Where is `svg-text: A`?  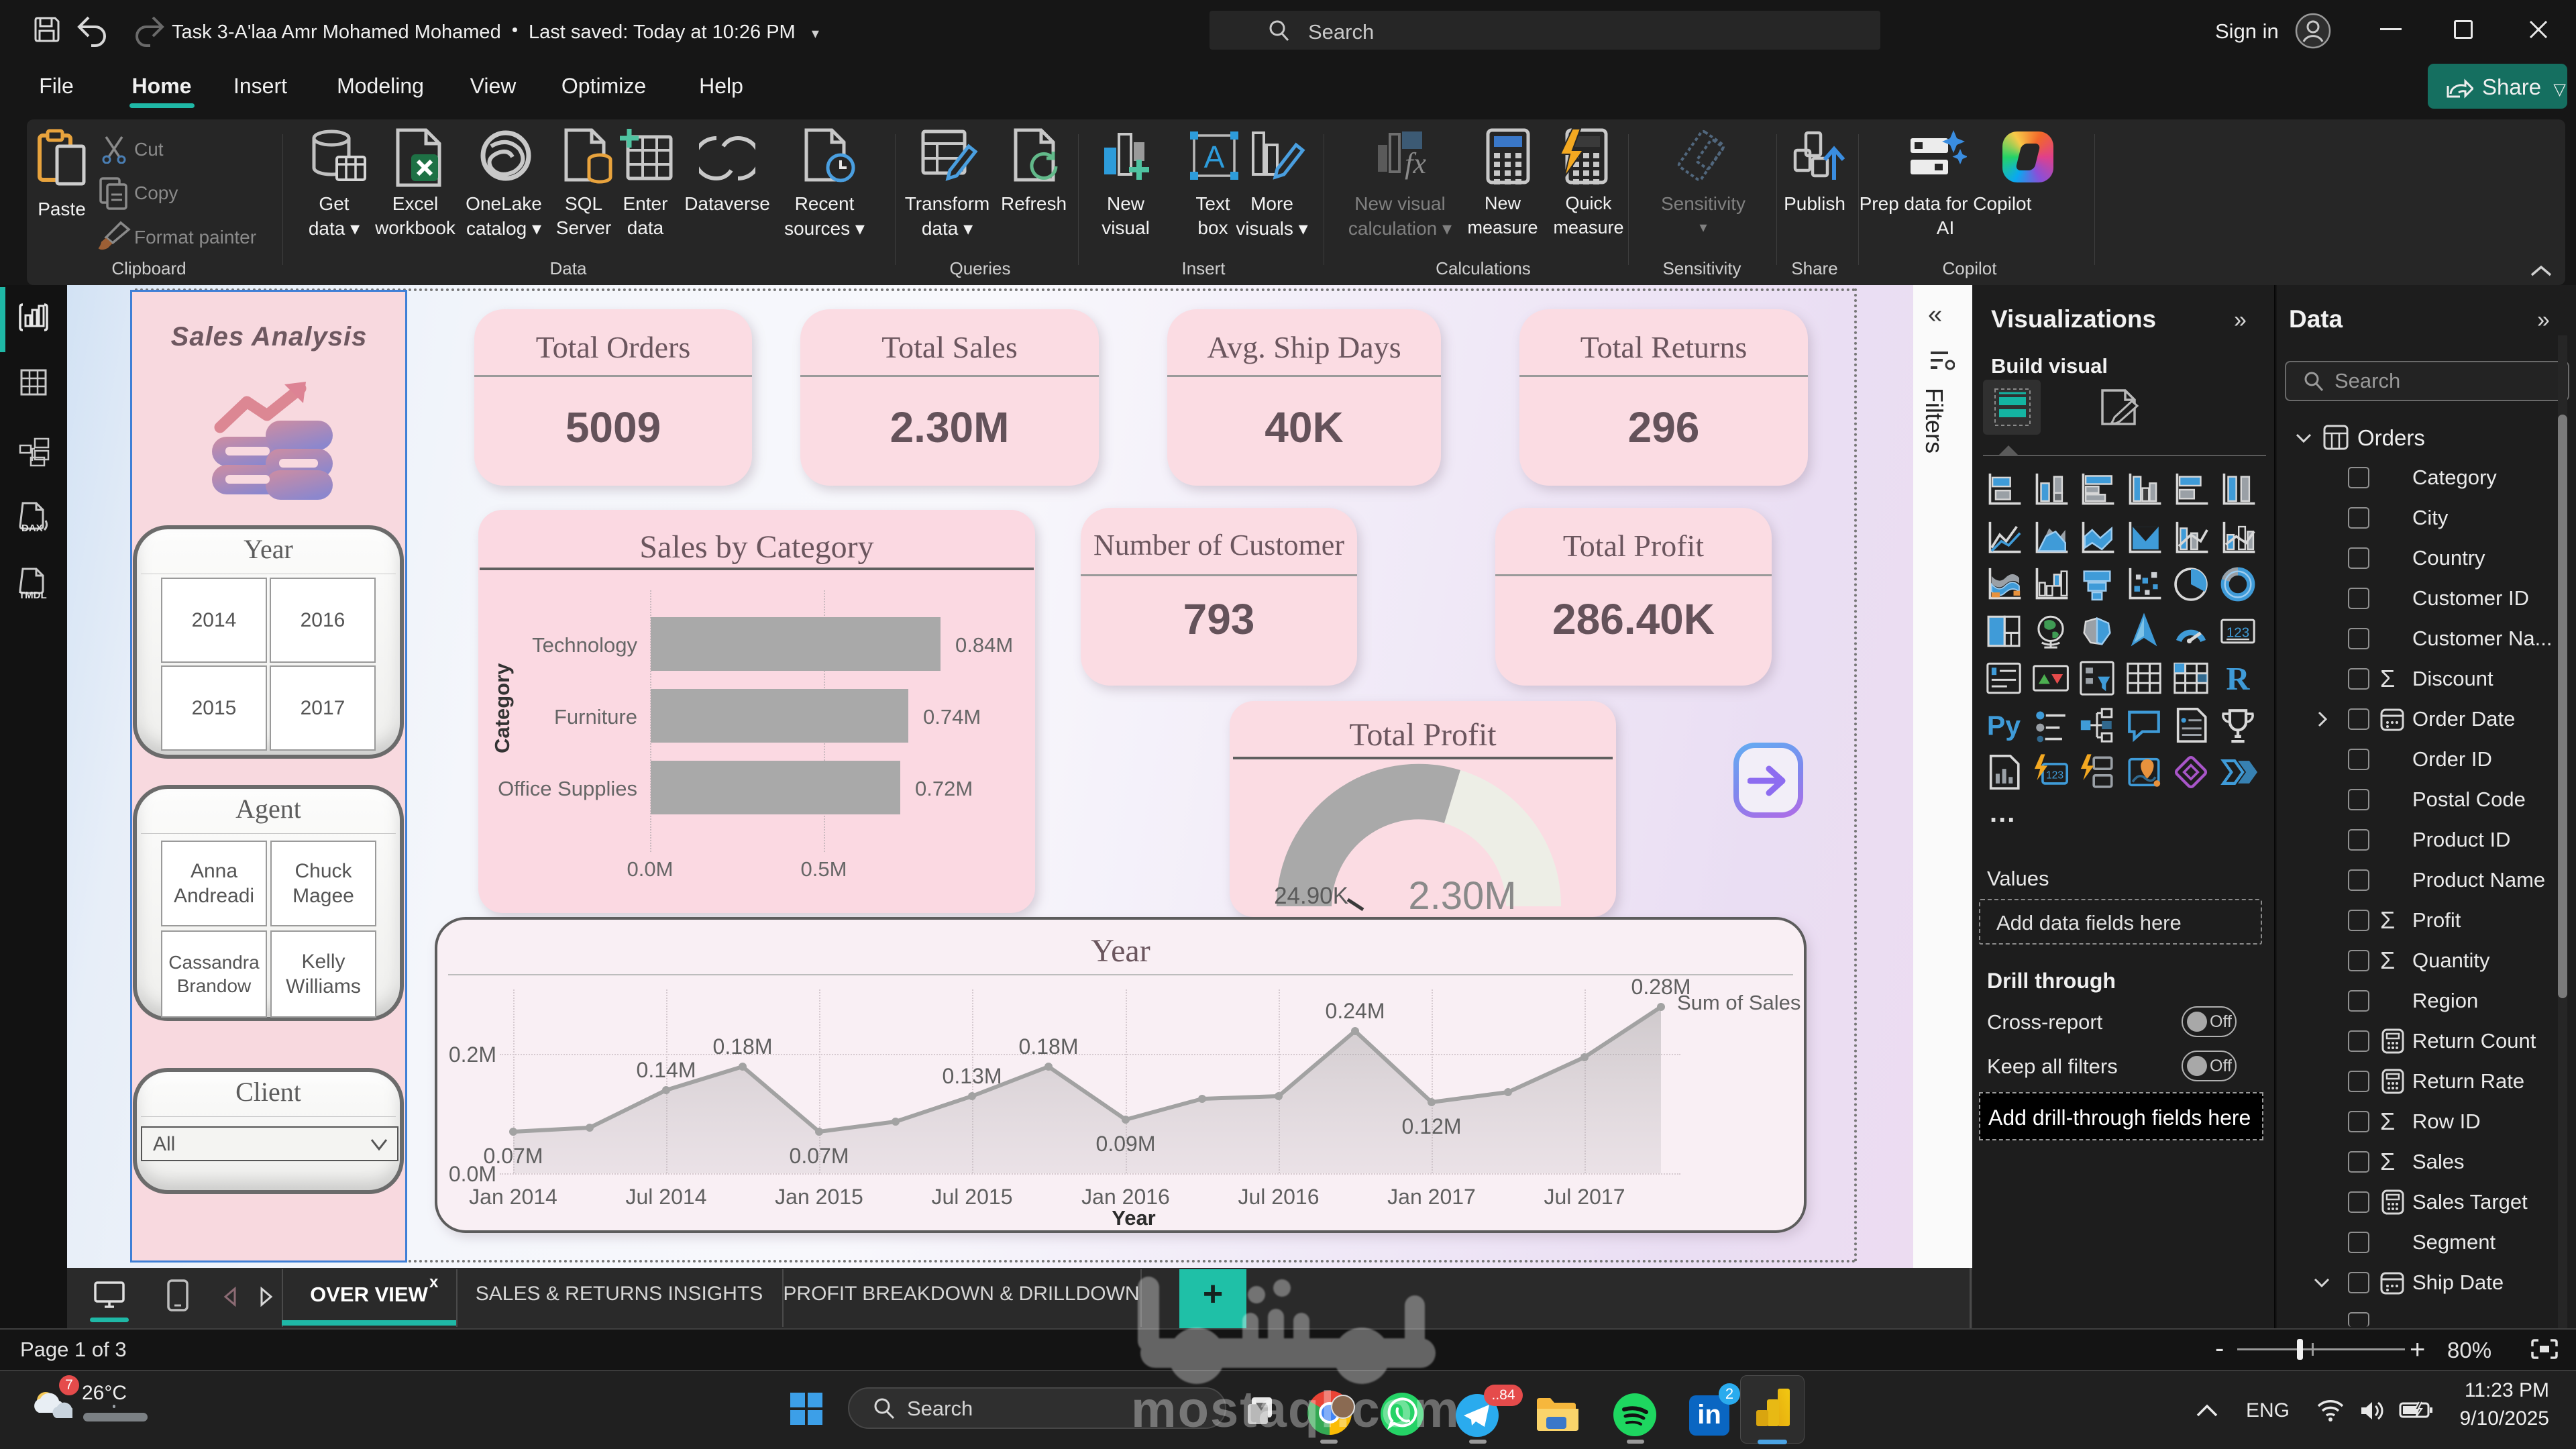 svg-text: A is located at coordinates (1214, 157).